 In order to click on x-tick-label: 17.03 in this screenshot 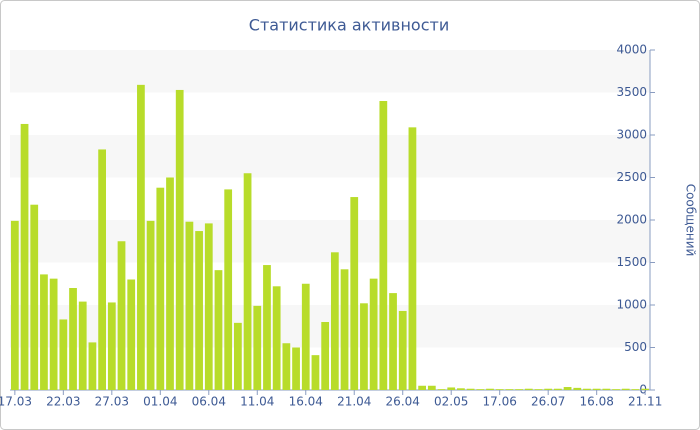, I will do `click(16, 402)`.